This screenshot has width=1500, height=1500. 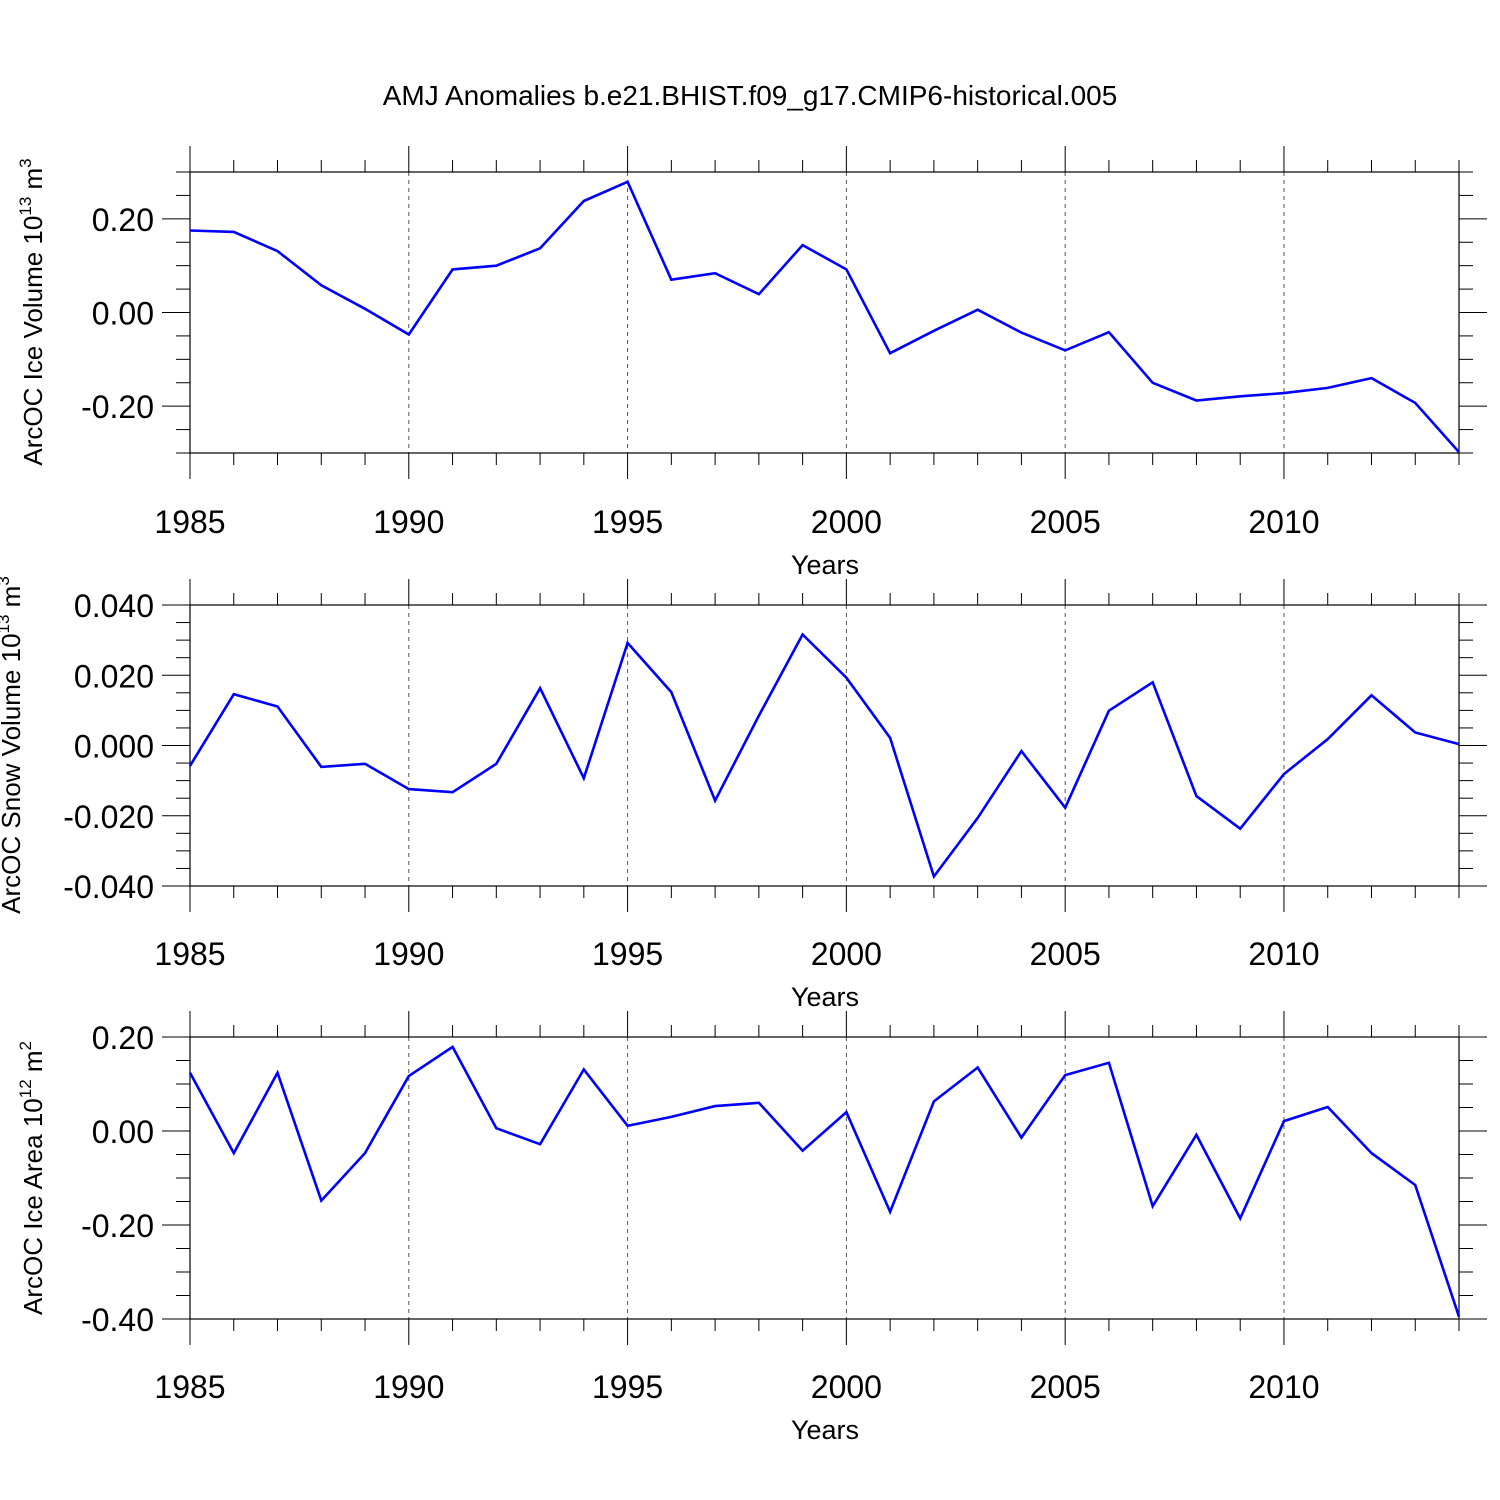 I want to click on y-axis-label-superscript: 2, so click(x=25, y=1045).